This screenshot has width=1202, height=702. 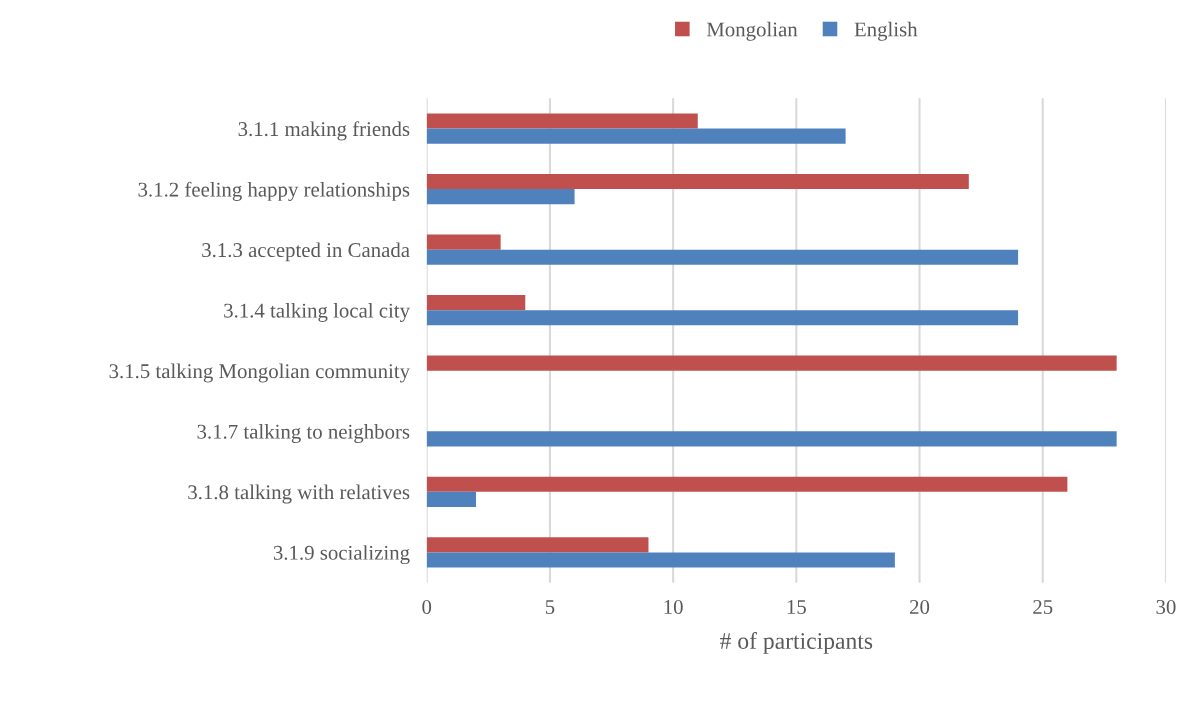 I want to click on x-tick-label: 5, so click(x=550, y=607).